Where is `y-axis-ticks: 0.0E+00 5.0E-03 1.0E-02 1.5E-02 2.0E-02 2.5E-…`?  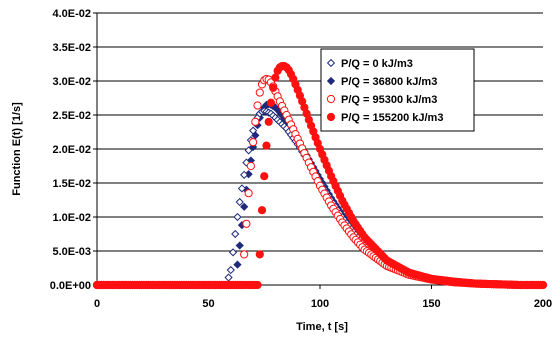 y-axis-ticks: 0.0E+00 5.0E-03 1.0E-02 1.5E-02 2.0E-02 2.5E-… is located at coordinates (73, 150).